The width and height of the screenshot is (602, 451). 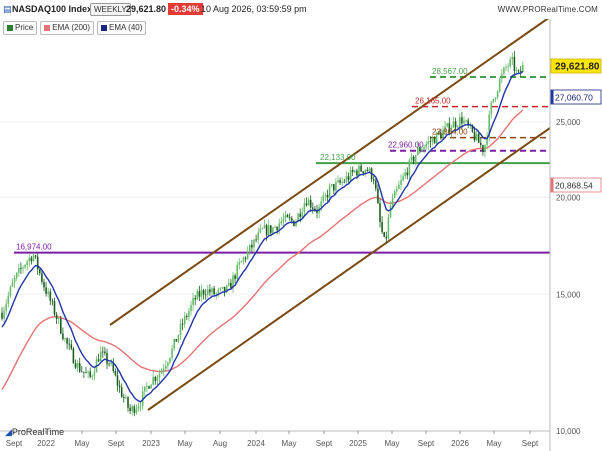 I want to click on bar-datetime: 10 Aug 2026, 03:59:59 pm, so click(x=254, y=9).